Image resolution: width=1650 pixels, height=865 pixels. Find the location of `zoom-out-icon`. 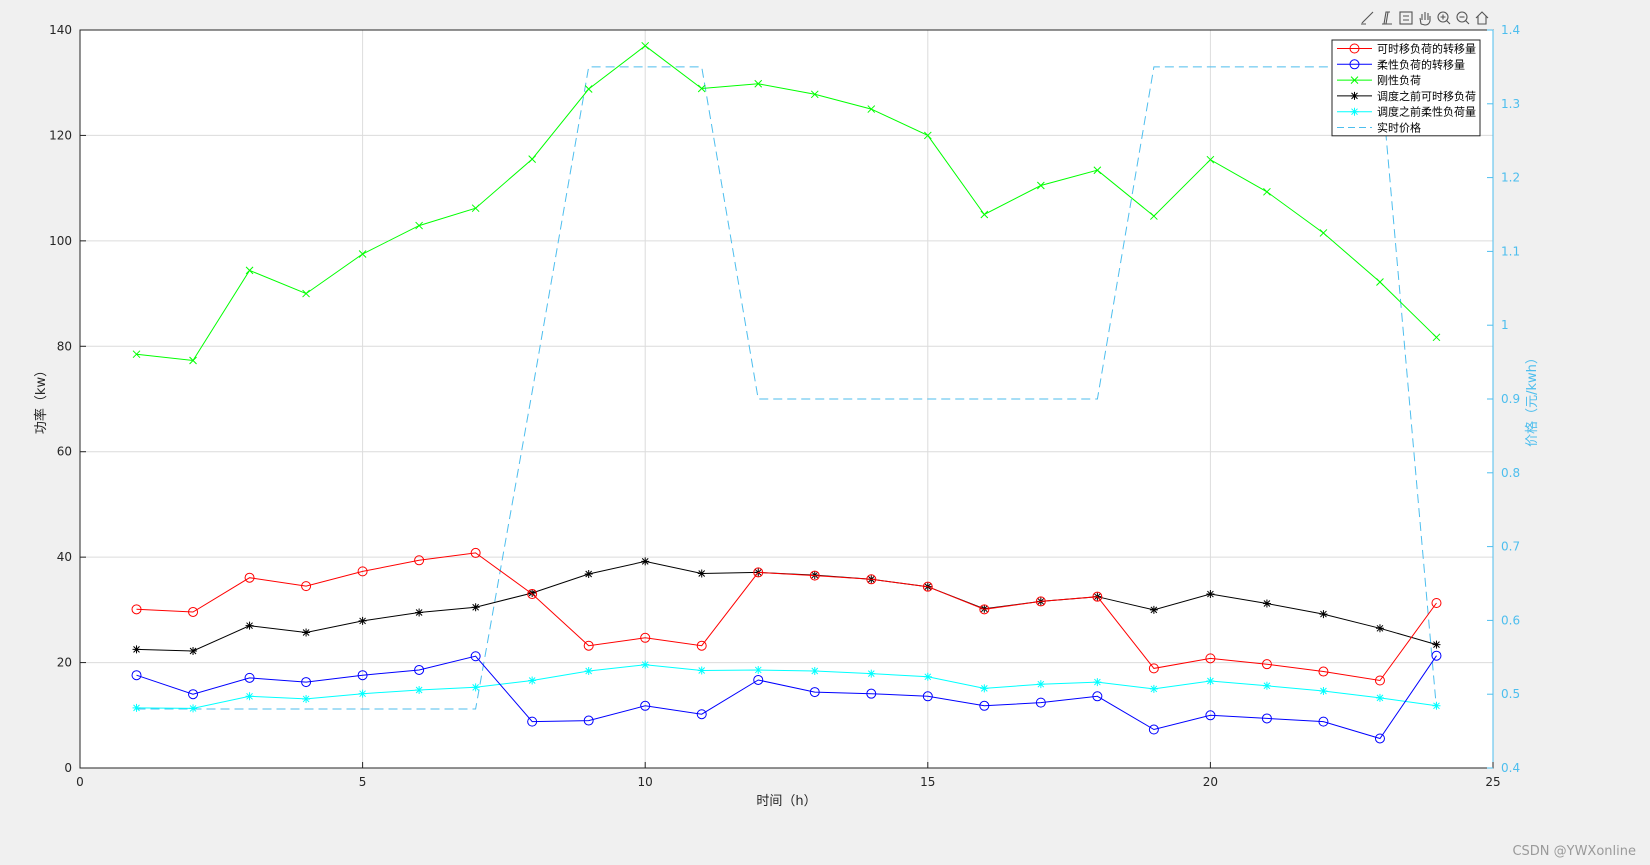

zoom-out-icon is located at coordinates (1463, 18).